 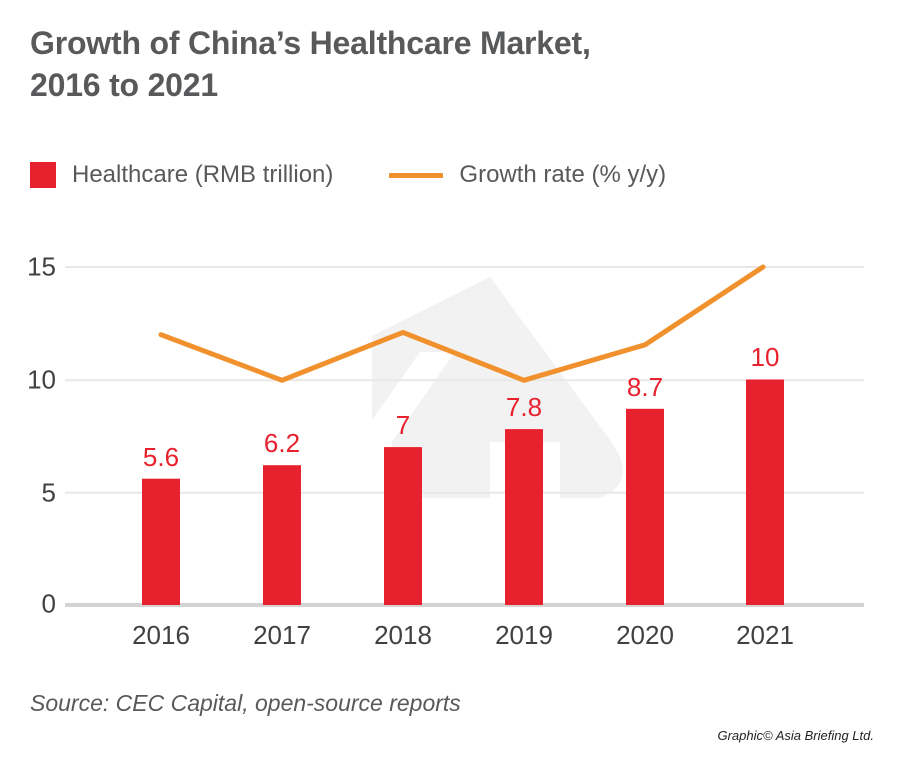 What do you see at coordinates (403, 635) in the screenshot?
I see `x-tick-2018: 2018` at bounding box center [403, 635].